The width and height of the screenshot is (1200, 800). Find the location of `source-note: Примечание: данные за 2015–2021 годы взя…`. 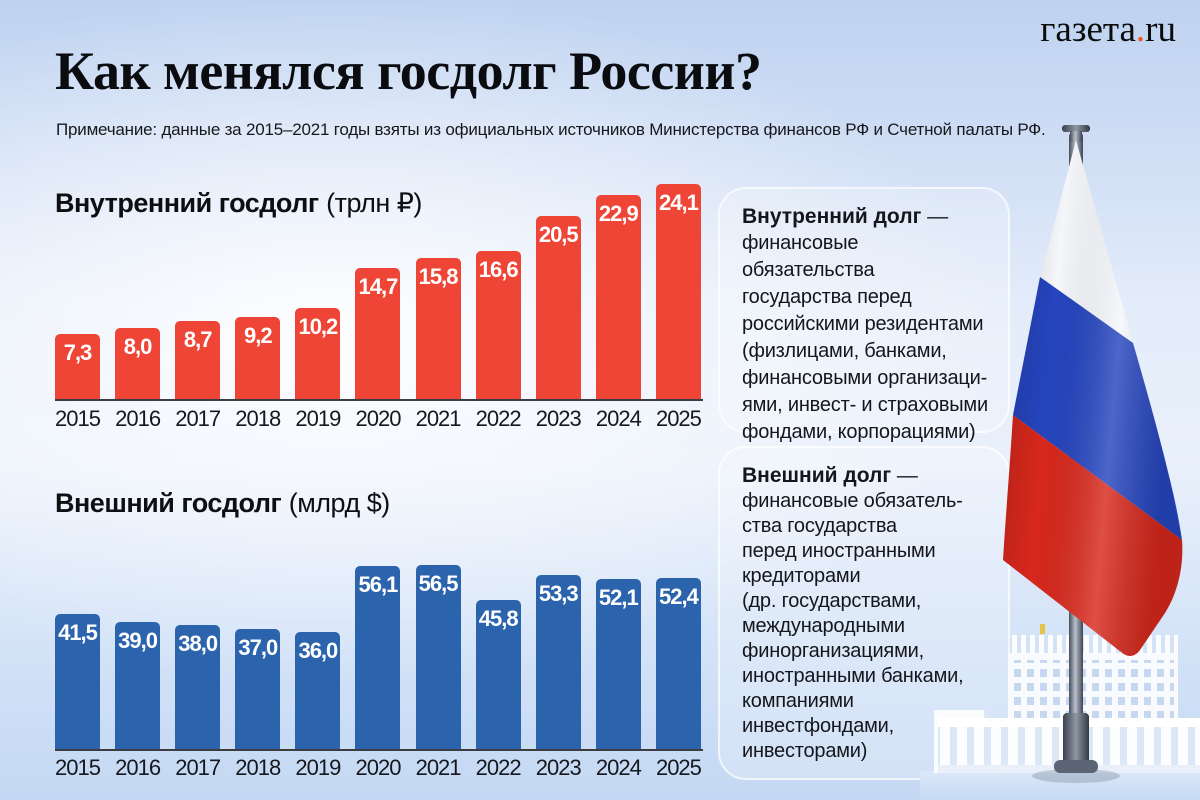

source-note: Примечание: данные за 2015–2021 годы взя… is located at coordinates (551, 129).